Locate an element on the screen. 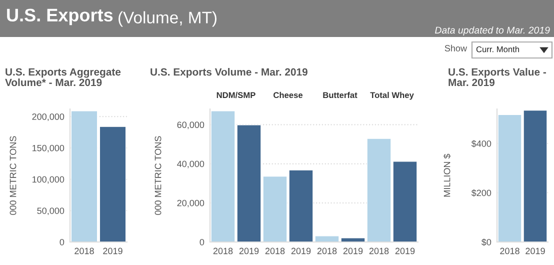 This screenshot has height=265, width=554. chart-title: U.S. Exports Volume - Mar. 2019 is located at coordinates (229, 73).